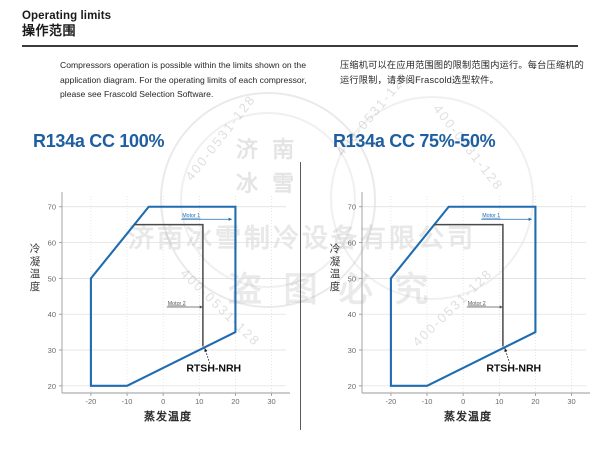 This screenshot has height=450, width=600. What do you see at coordinates (67, 16) in the screenshot?
I see `page-title-en: Operating limits` at bounding box center [67, 16].